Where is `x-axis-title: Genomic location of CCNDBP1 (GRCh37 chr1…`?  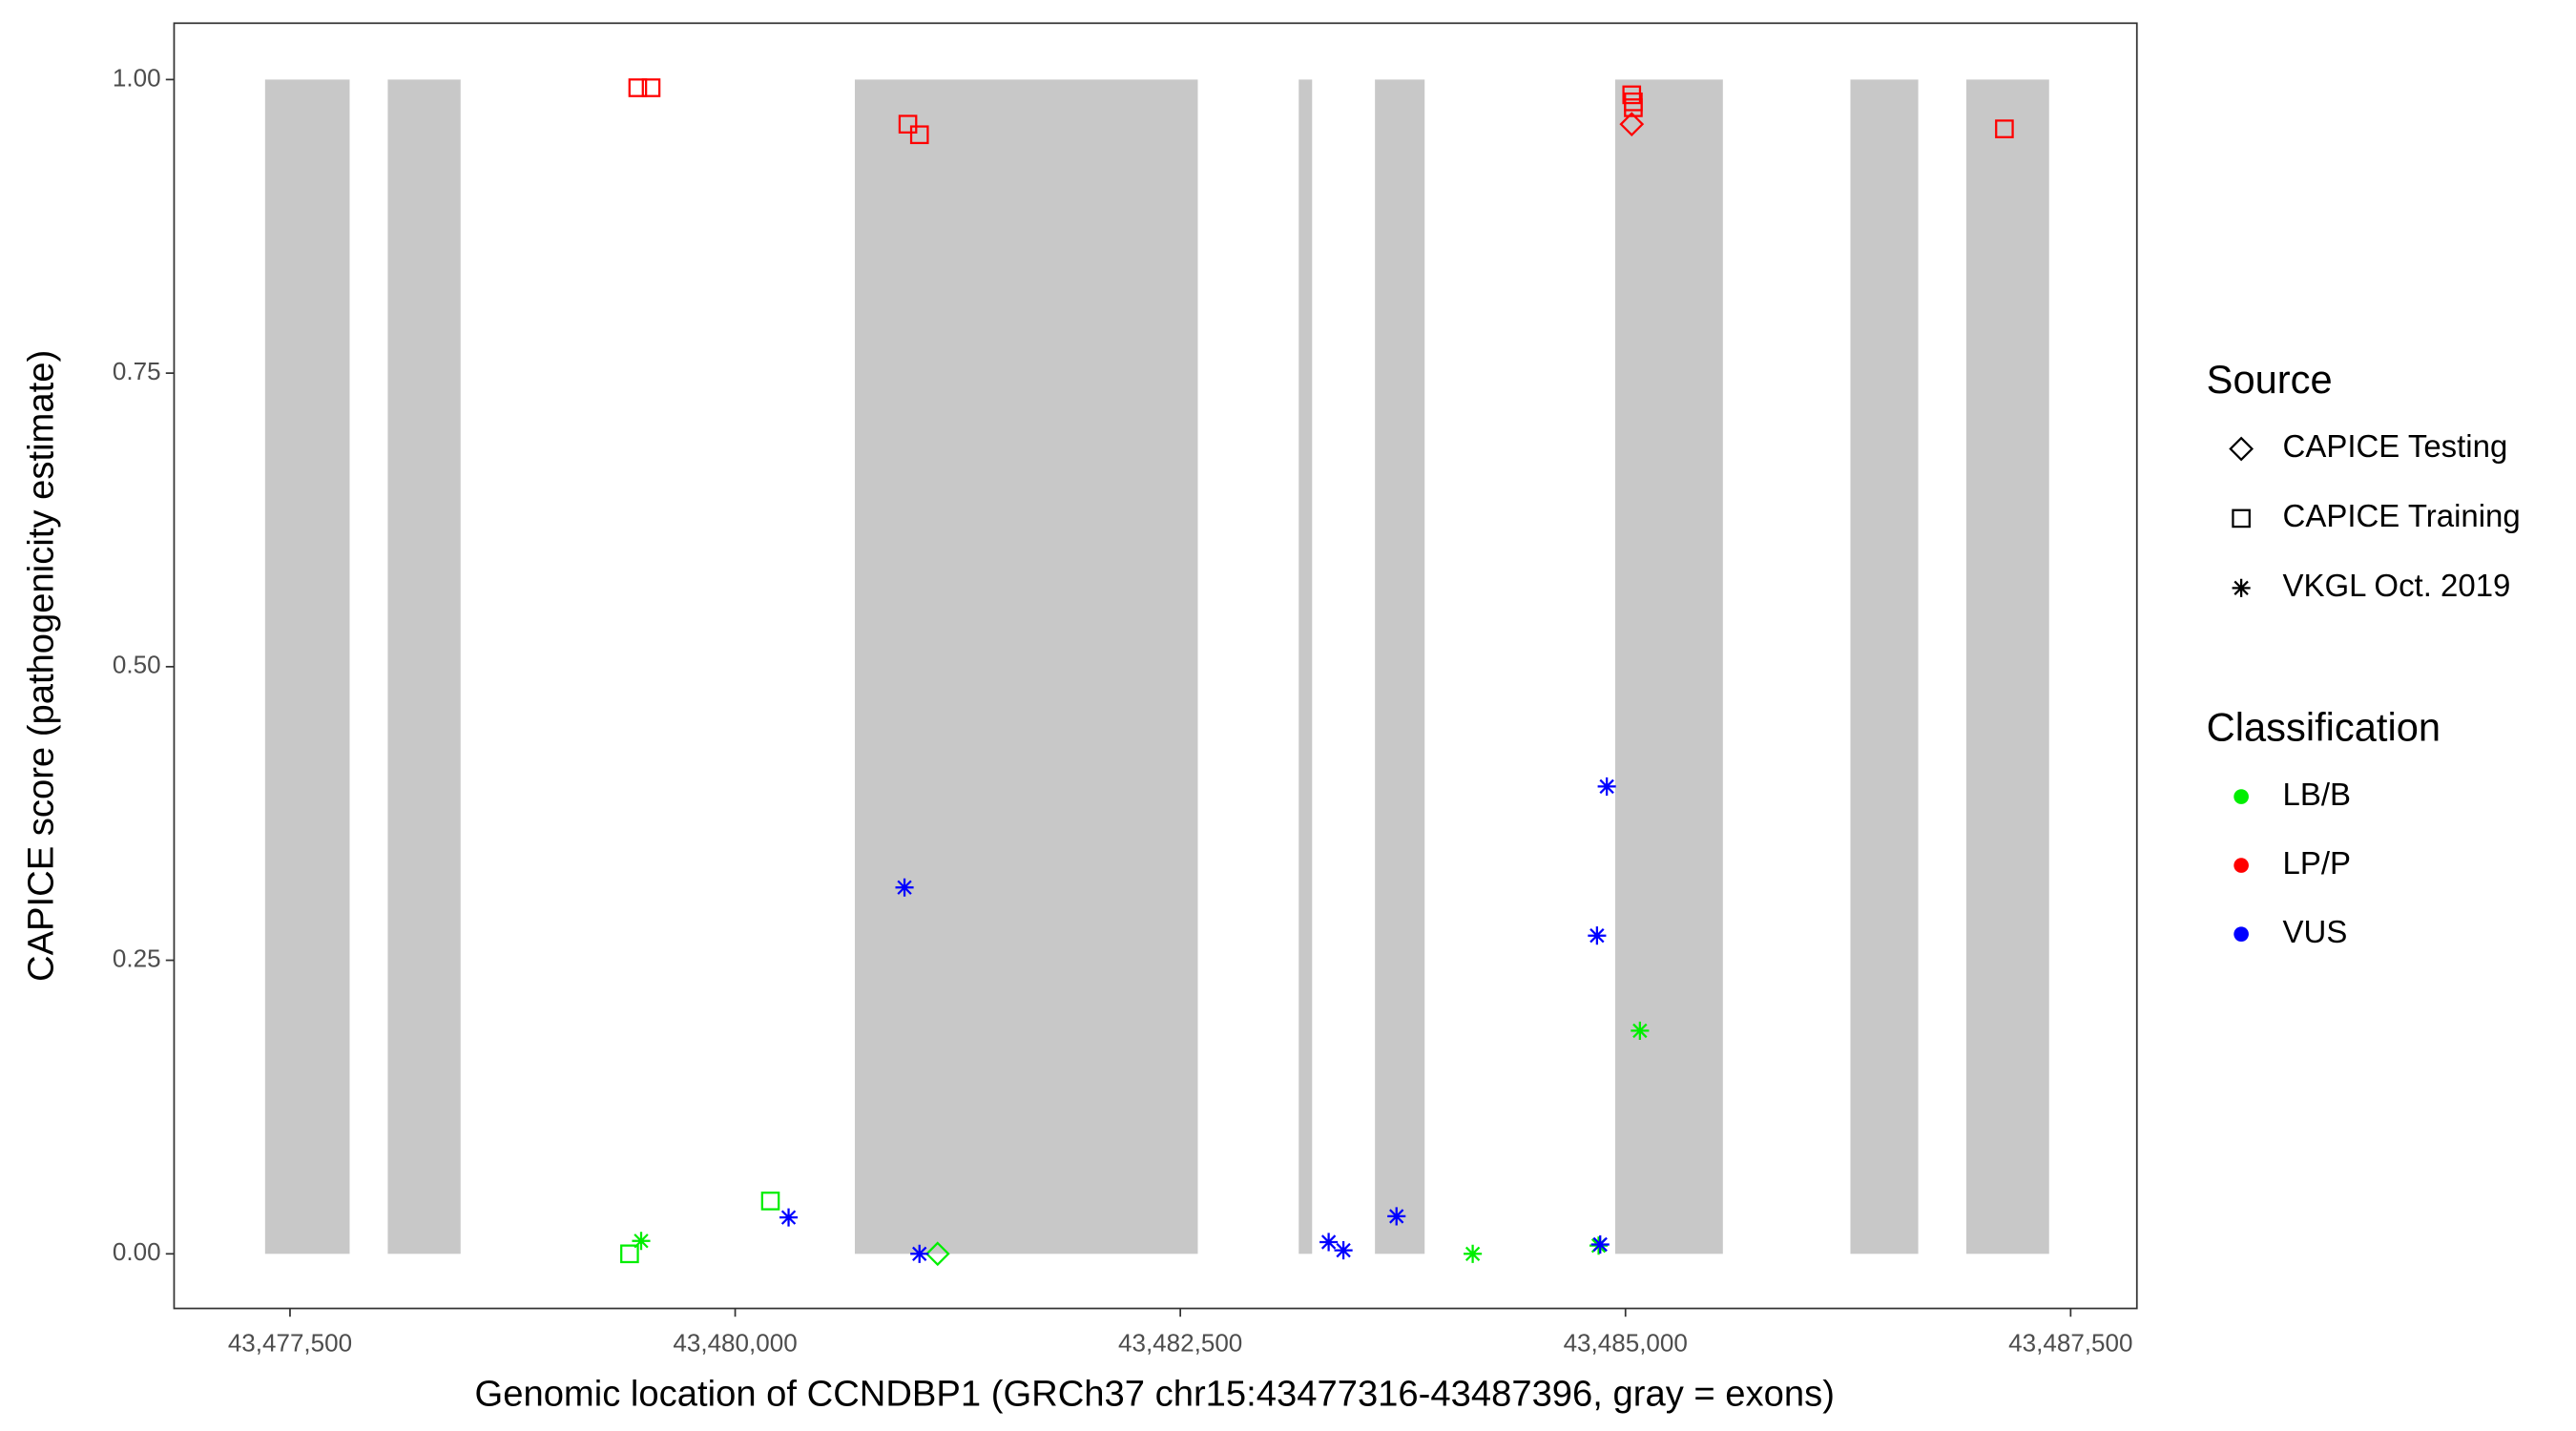
x-axis-title: Genomic location of CCNDBP1 (GRCh37 chr1… is located at coordinates (1155, 1394).